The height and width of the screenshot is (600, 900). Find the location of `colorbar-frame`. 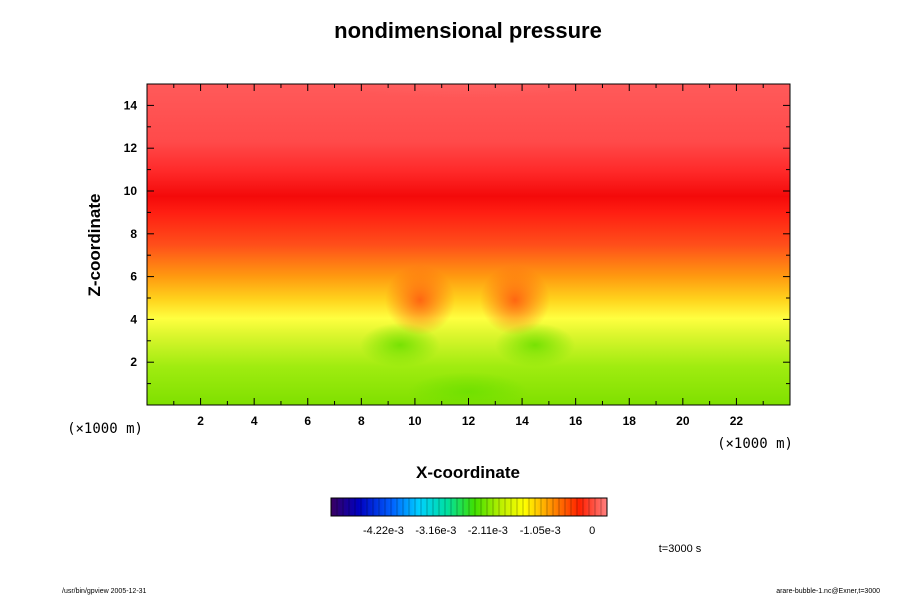

colorbar-frame is located at coordinates (469, 507).